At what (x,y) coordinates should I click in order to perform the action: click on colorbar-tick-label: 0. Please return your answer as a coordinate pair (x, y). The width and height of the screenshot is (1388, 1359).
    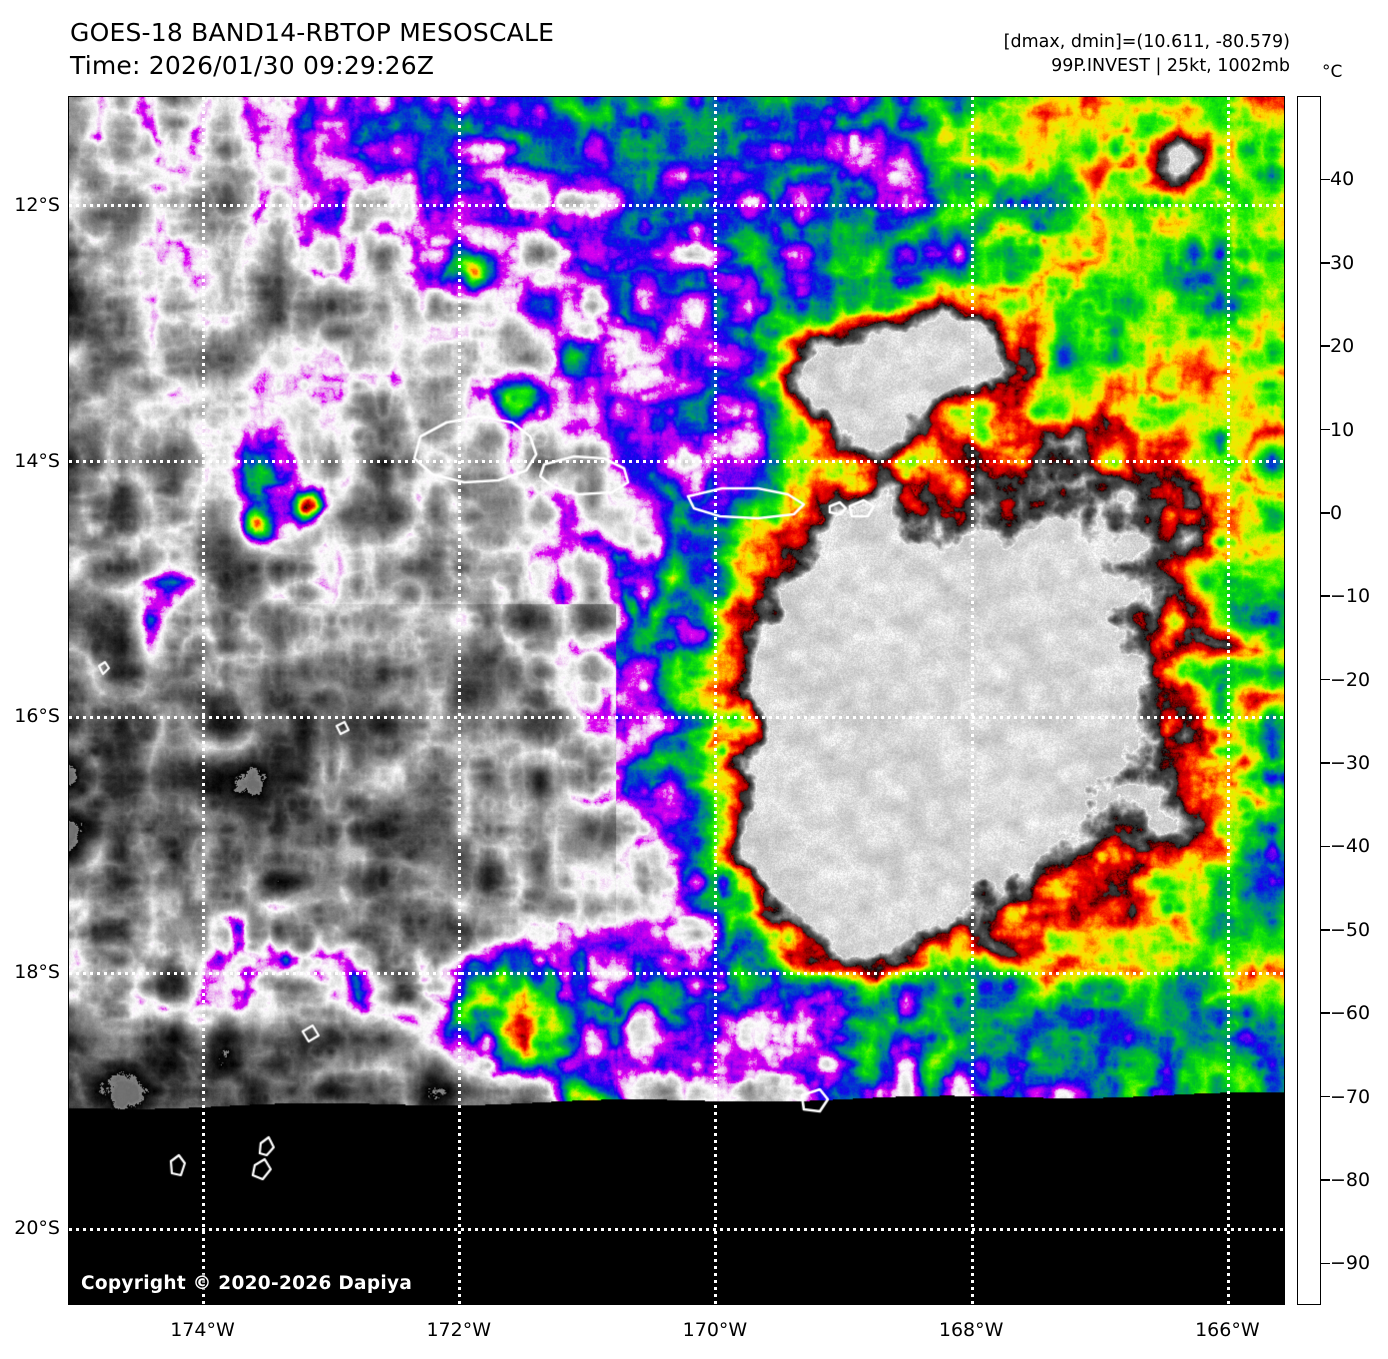
    Looking at the image, I should click on (1336, 512).